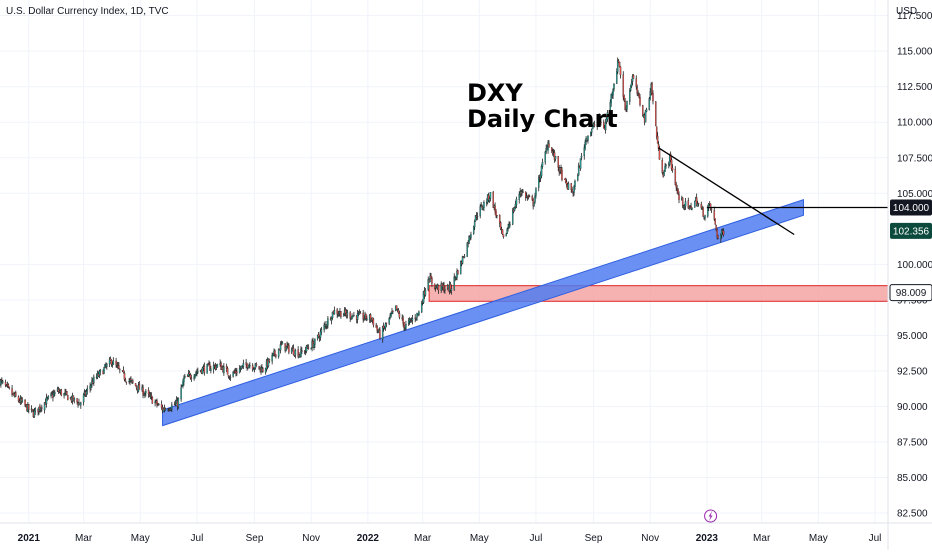 The image size is (932, 555). I want to click on y-tick-label: 117.500, so click(914, 16).